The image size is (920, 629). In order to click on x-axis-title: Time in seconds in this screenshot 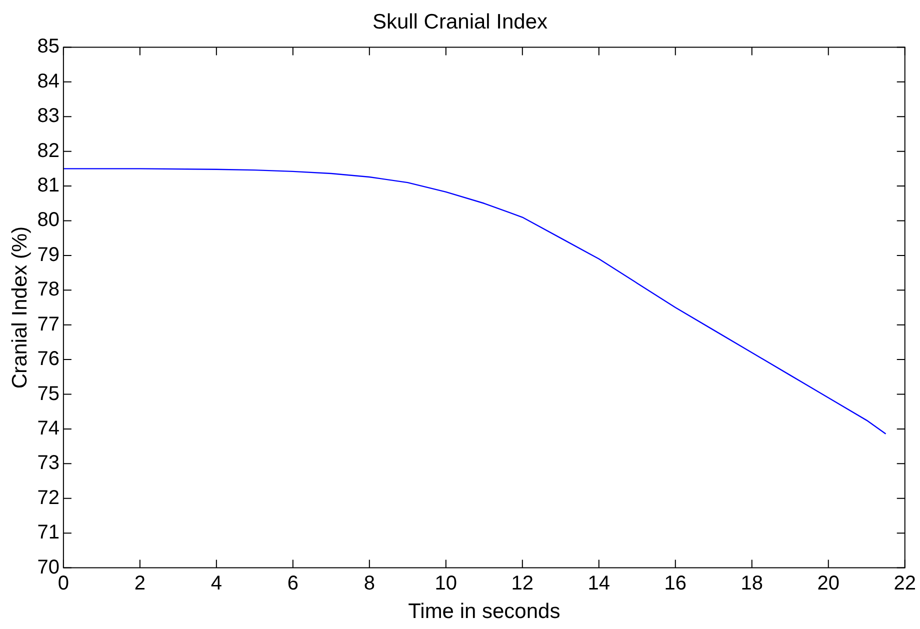, I will do `click(484, 612)`.